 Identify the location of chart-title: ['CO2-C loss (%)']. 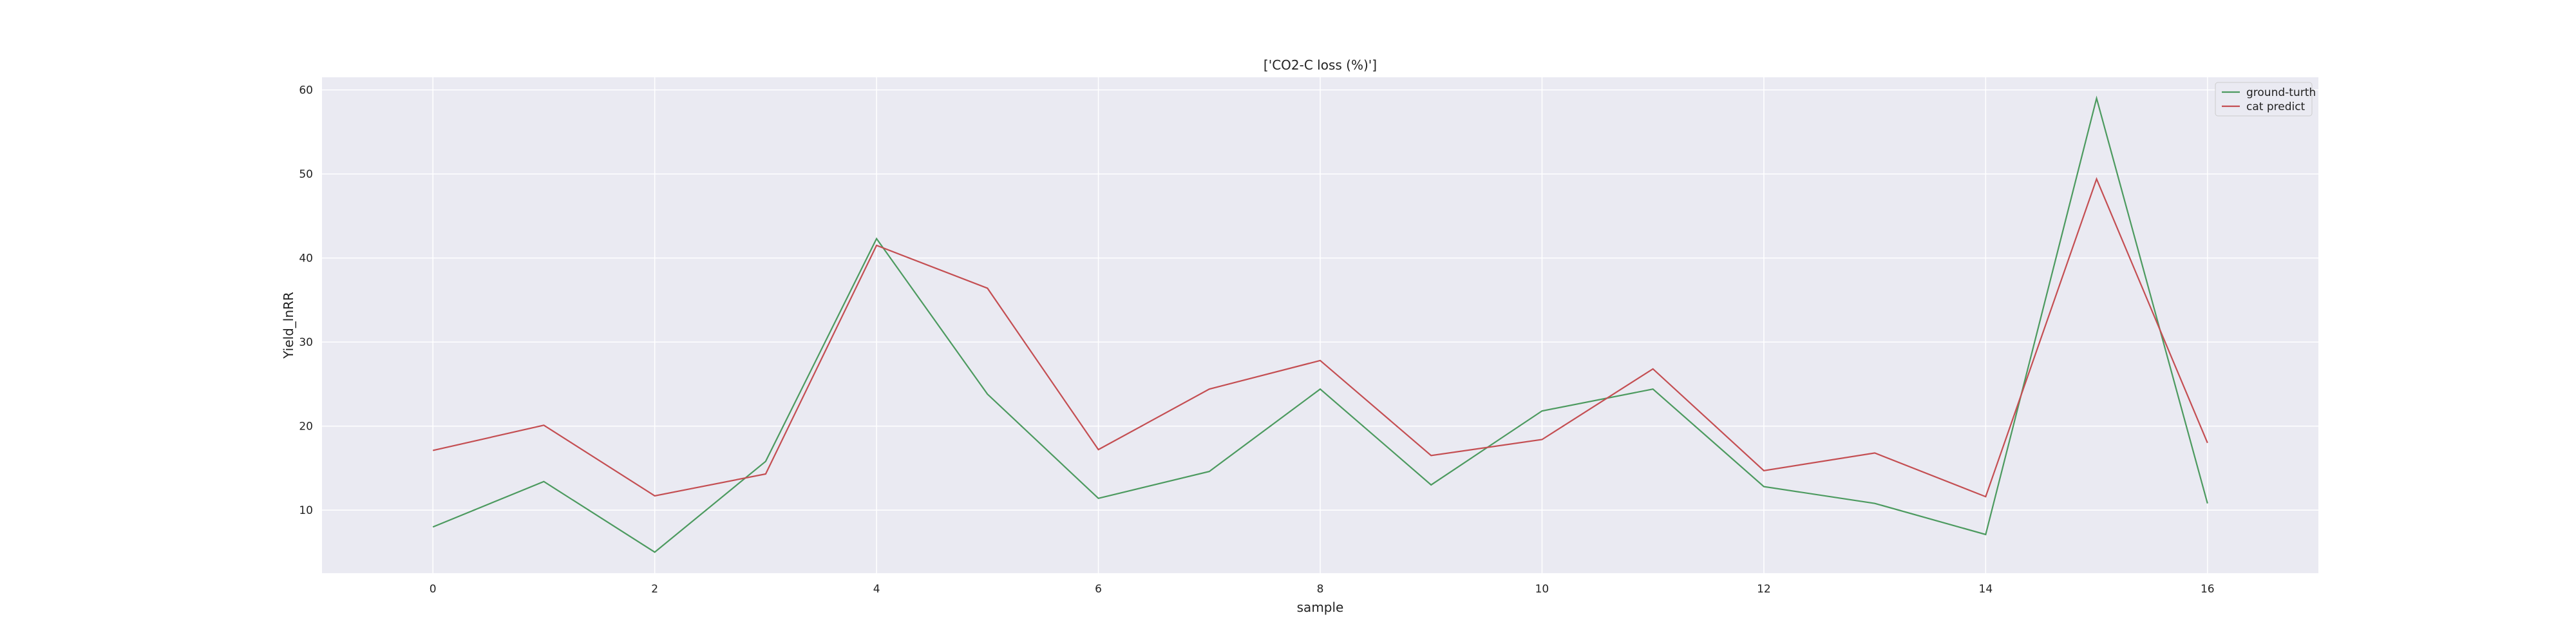
(1320, 65).